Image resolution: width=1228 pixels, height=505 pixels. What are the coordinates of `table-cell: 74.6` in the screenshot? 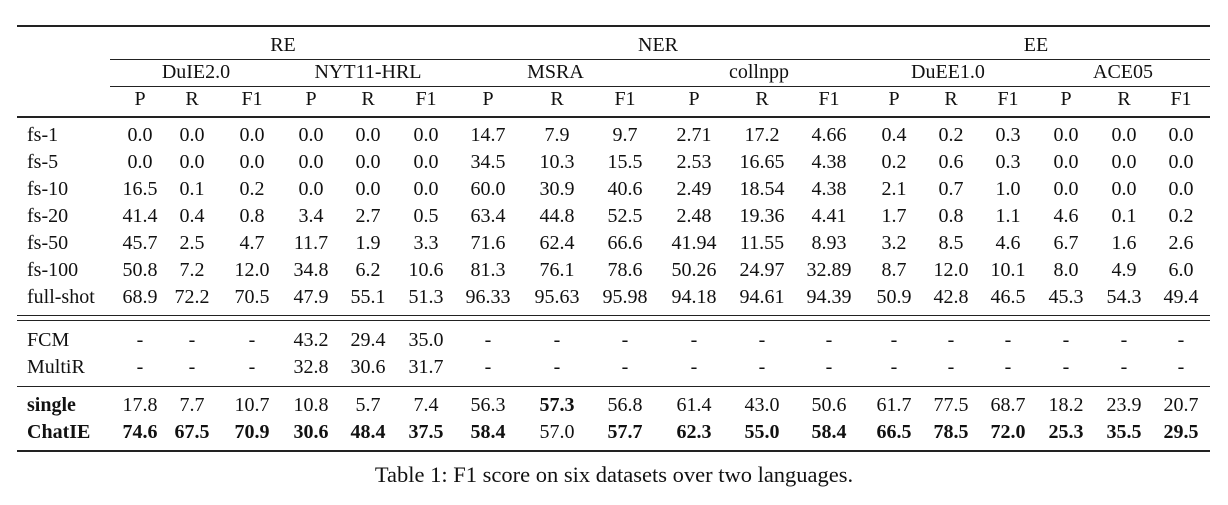 It's located at (140, 432).